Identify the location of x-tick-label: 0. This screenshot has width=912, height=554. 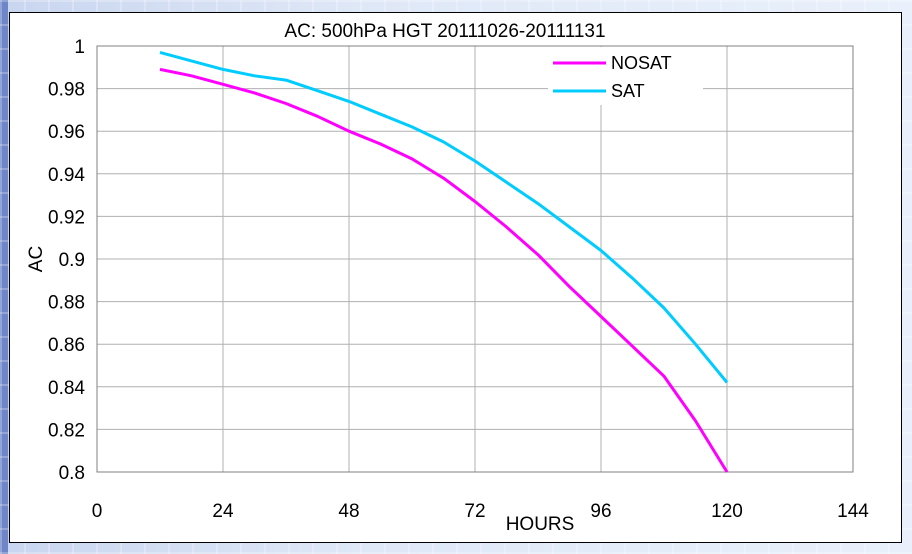
(97, 511).